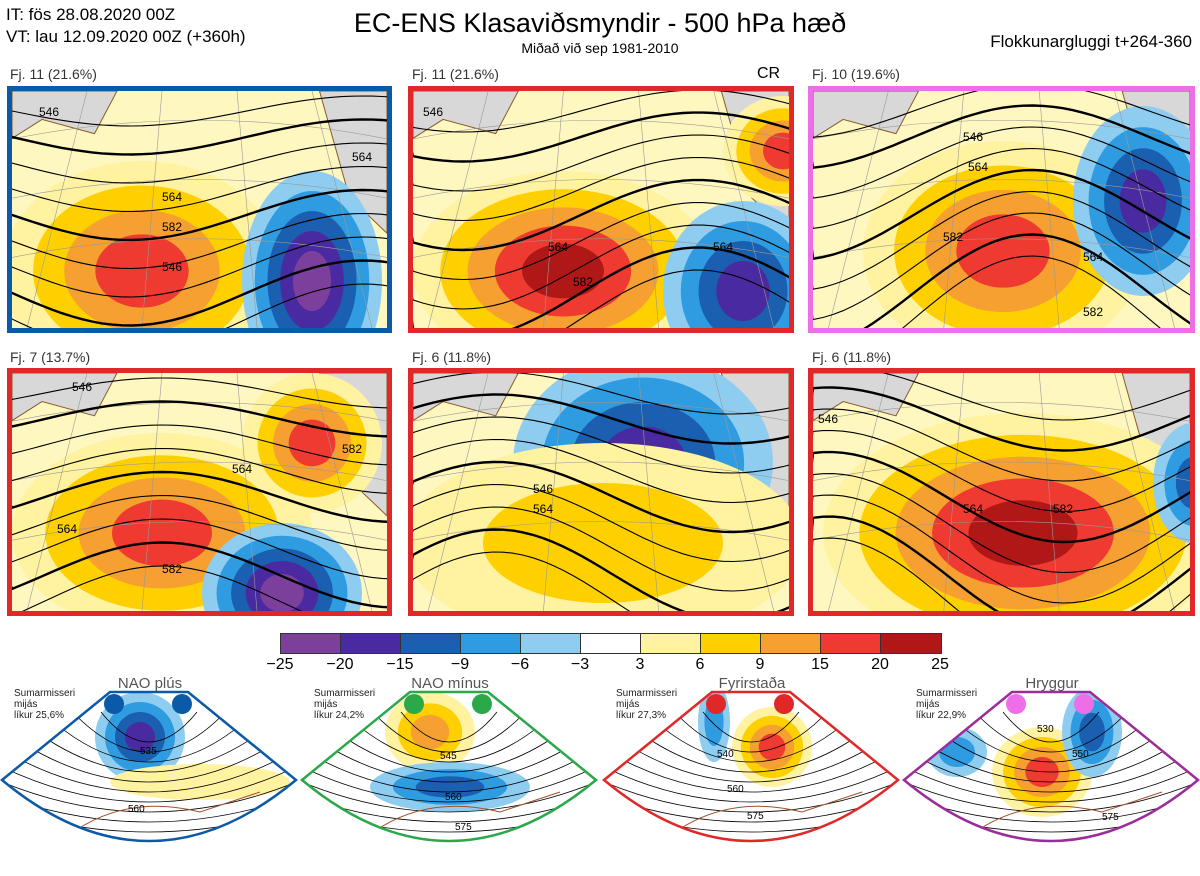  Describe the element at coordinates (752, 683) in the screenshot. I see `regime-name: Fyrirstaða` at that location.